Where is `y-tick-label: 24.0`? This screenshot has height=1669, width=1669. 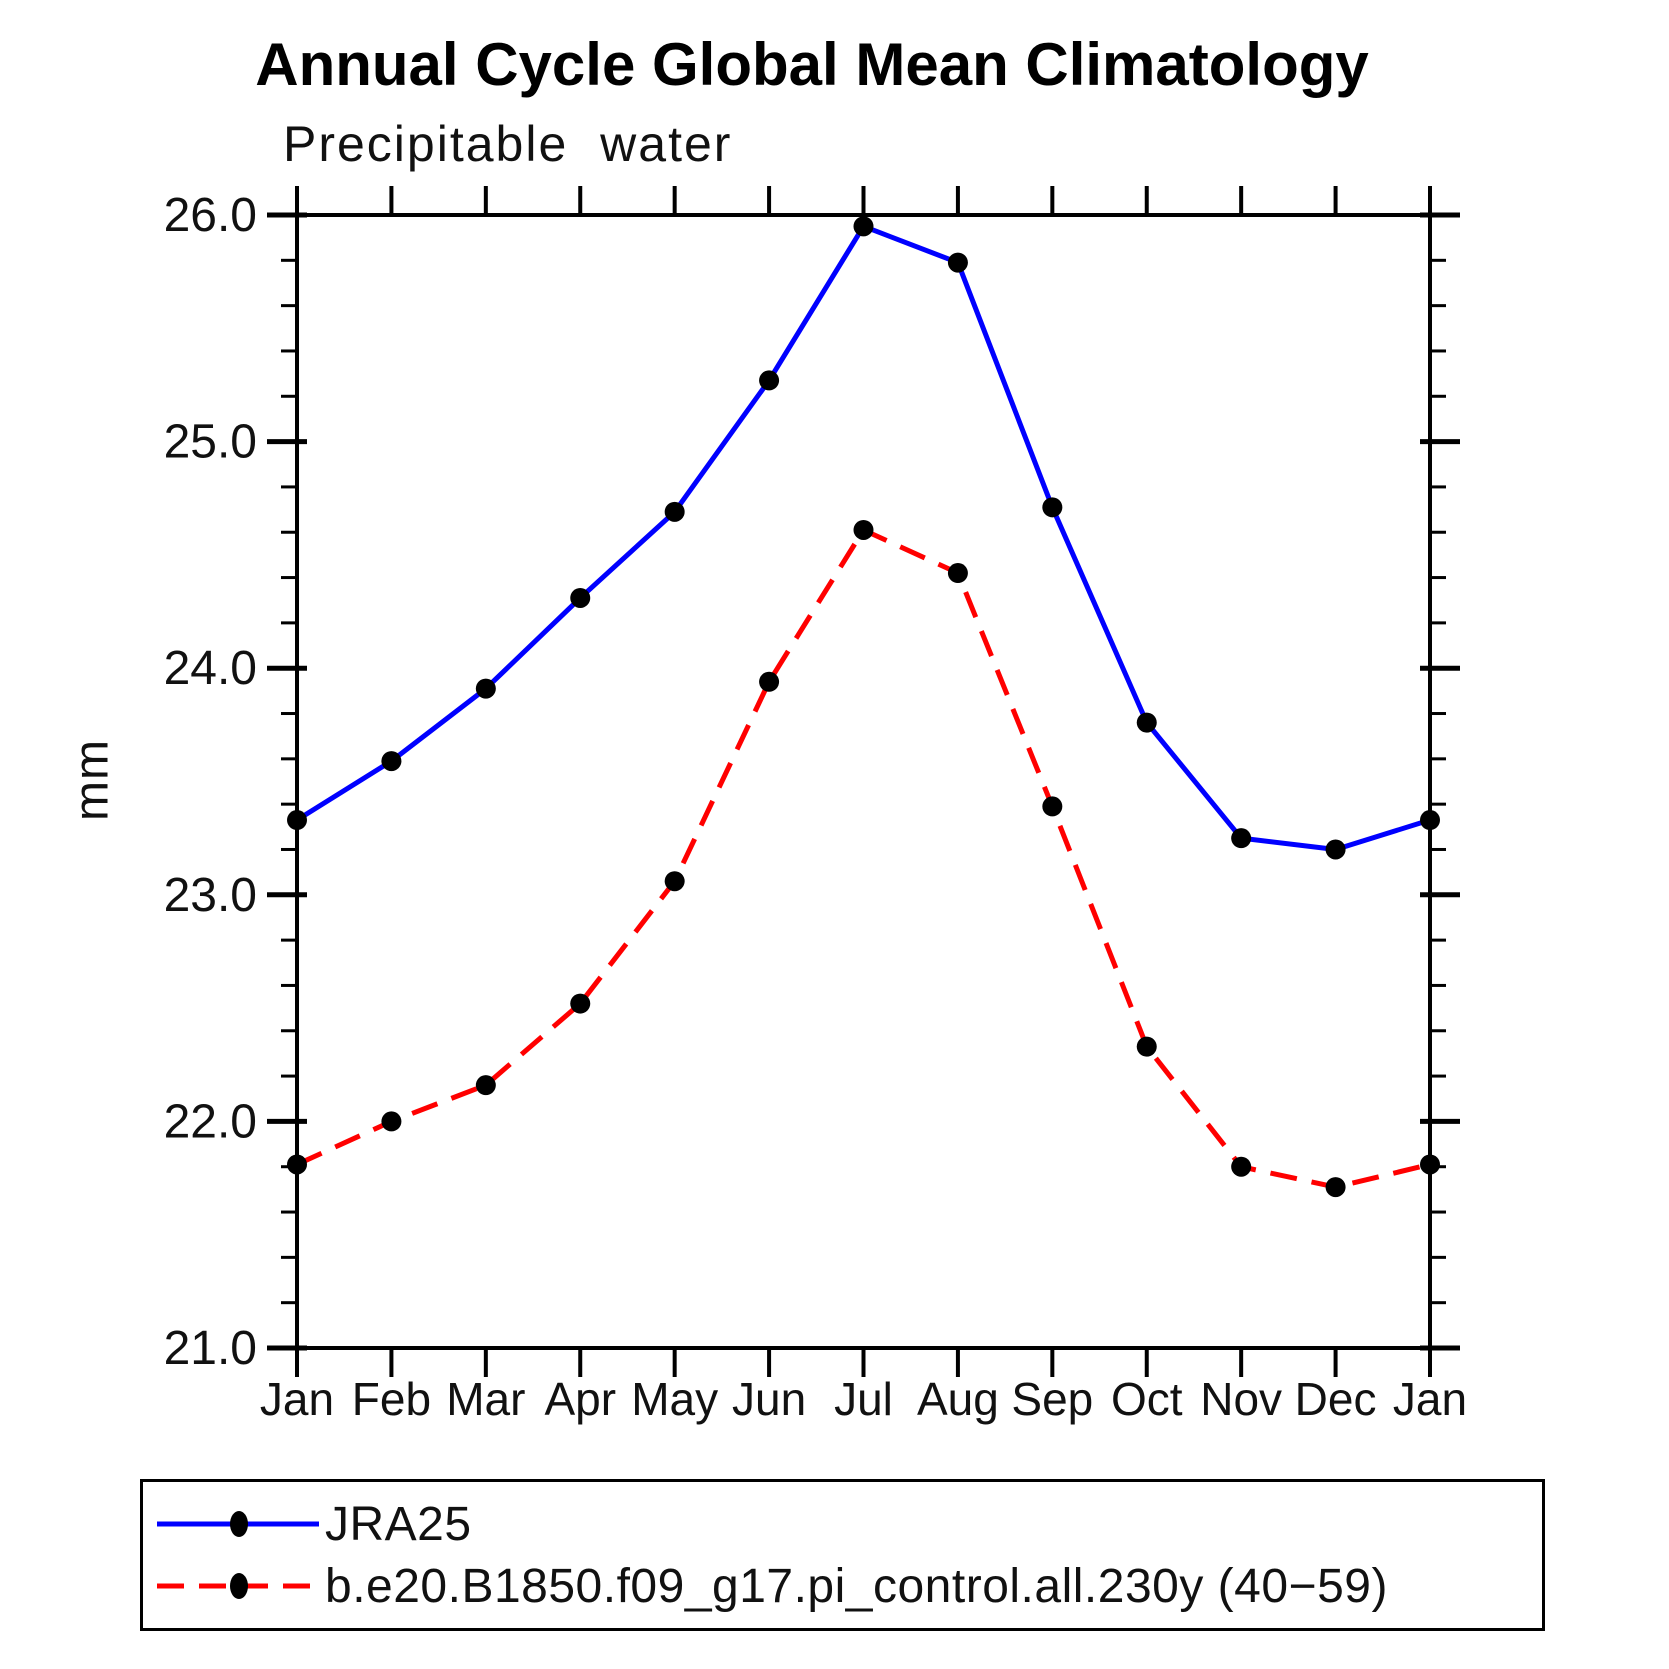 y-tick-label: 24.0 is located at coordinates (210, 668).